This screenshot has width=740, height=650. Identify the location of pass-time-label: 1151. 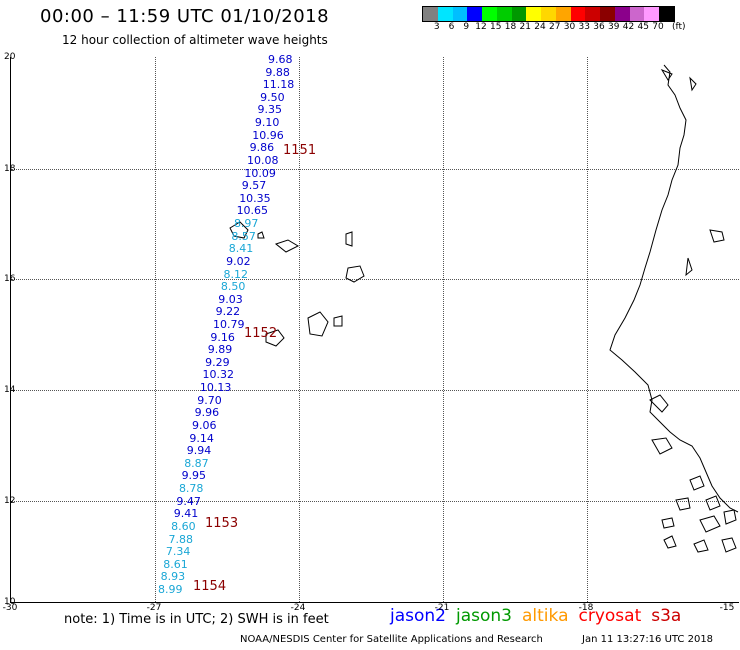
(300, 150).